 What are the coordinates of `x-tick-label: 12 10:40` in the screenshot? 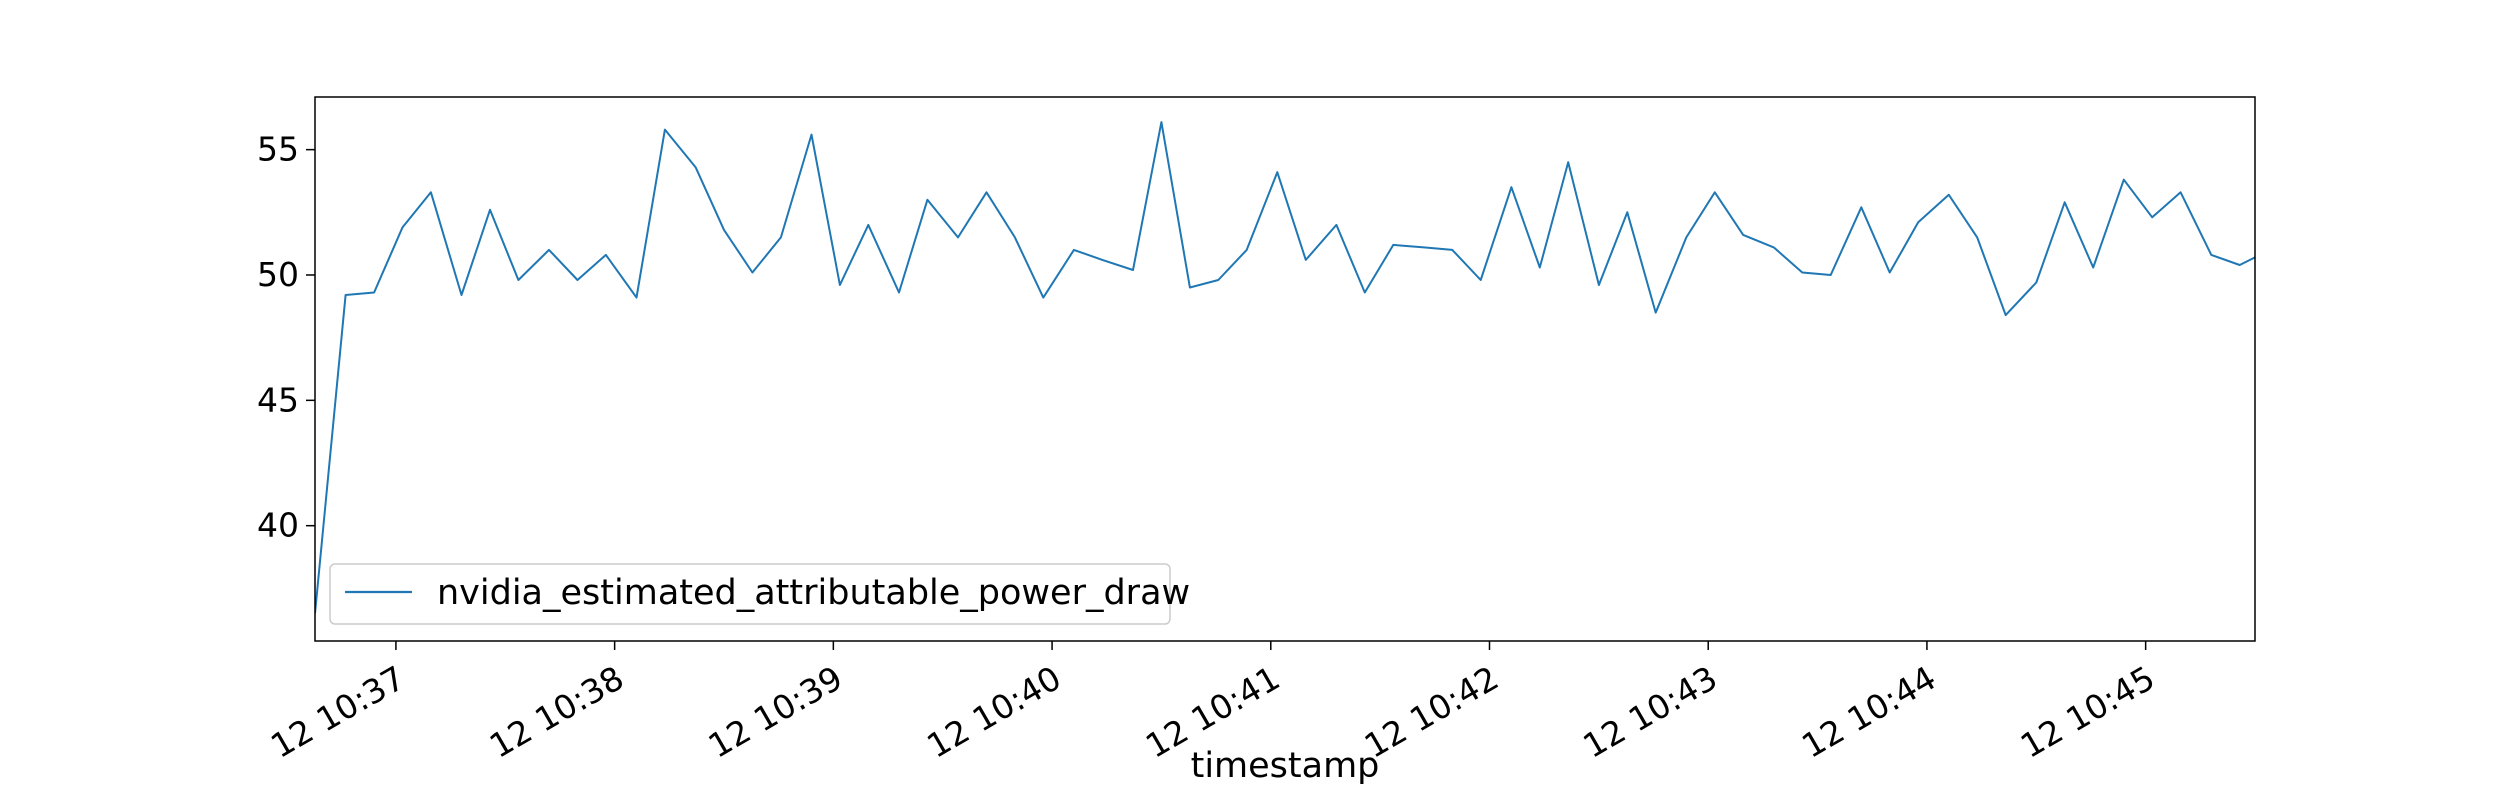 It's located at (993, 712).